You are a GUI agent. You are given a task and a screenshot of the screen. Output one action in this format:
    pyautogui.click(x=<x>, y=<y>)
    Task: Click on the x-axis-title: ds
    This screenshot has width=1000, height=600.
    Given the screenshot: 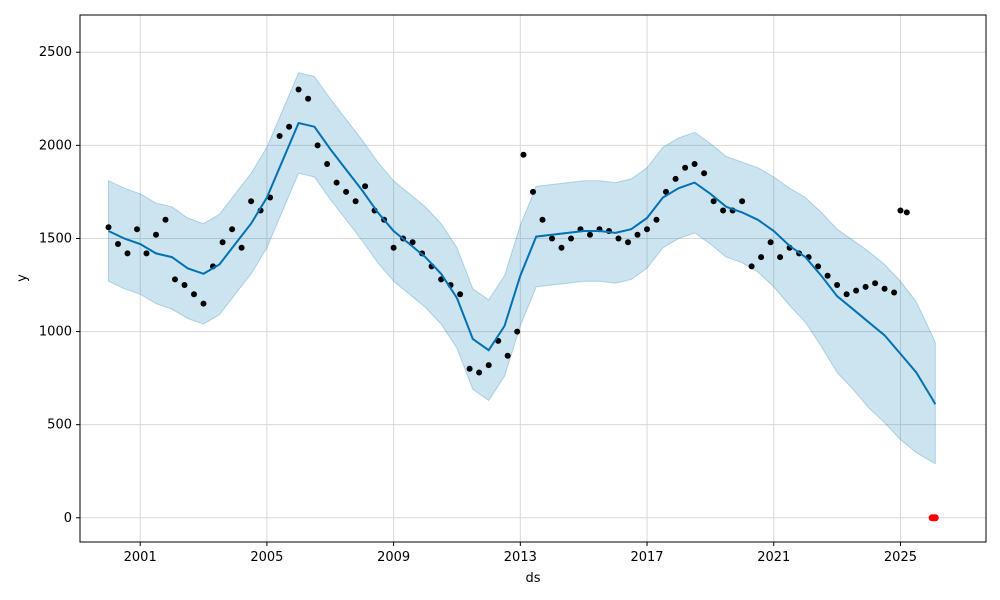 What is the action you would take?
    pyautogui.click(x=532, y=578)
    